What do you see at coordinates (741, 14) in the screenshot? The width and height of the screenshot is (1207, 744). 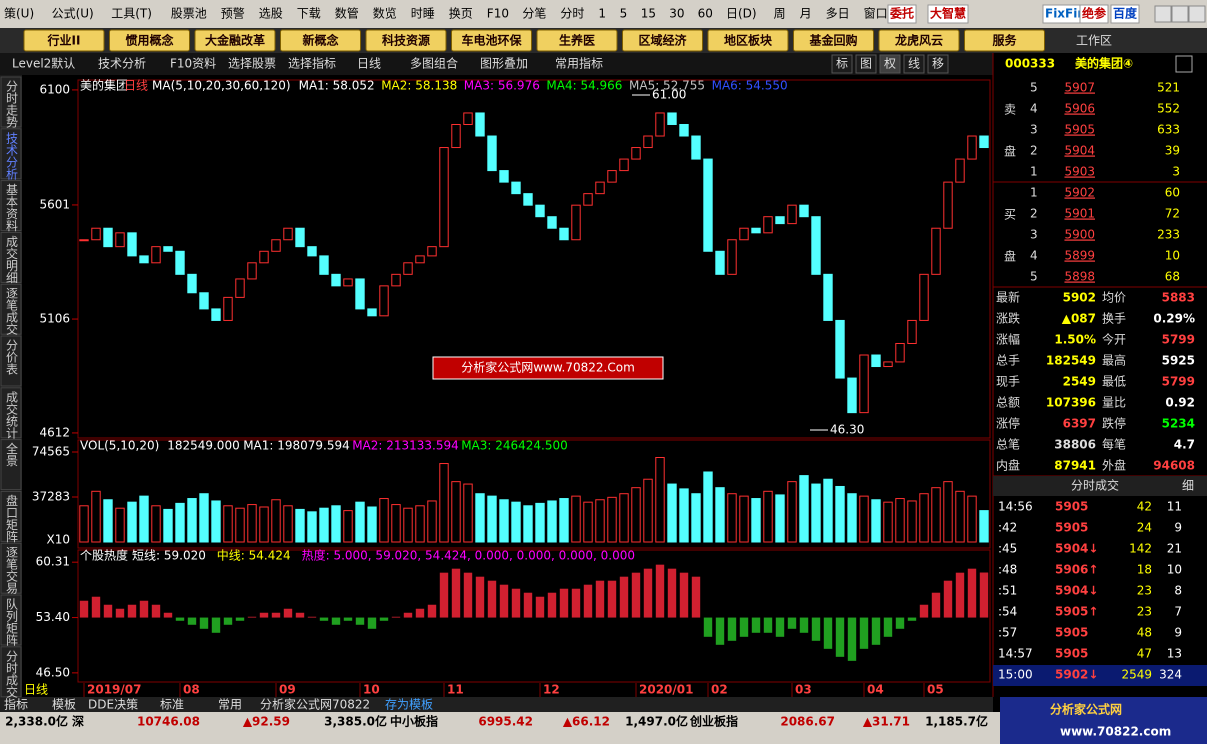 I see `menu-item: 日(D)` at bounding box center [741, 14].